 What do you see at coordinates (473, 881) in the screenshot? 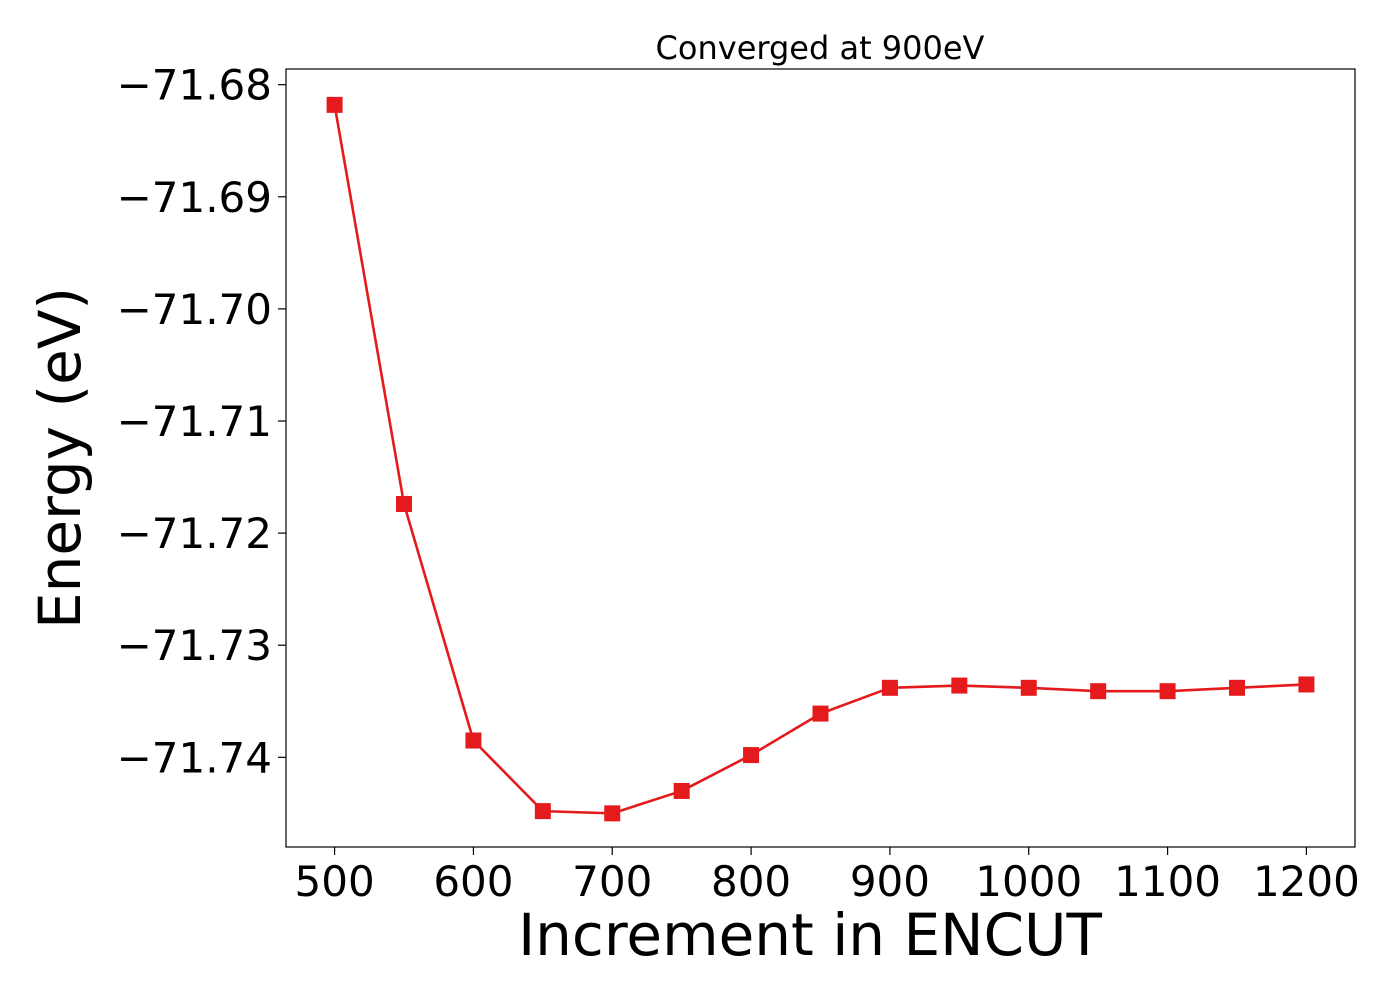
I see `x-tick-label: 600` at bounding box center [473, 881].